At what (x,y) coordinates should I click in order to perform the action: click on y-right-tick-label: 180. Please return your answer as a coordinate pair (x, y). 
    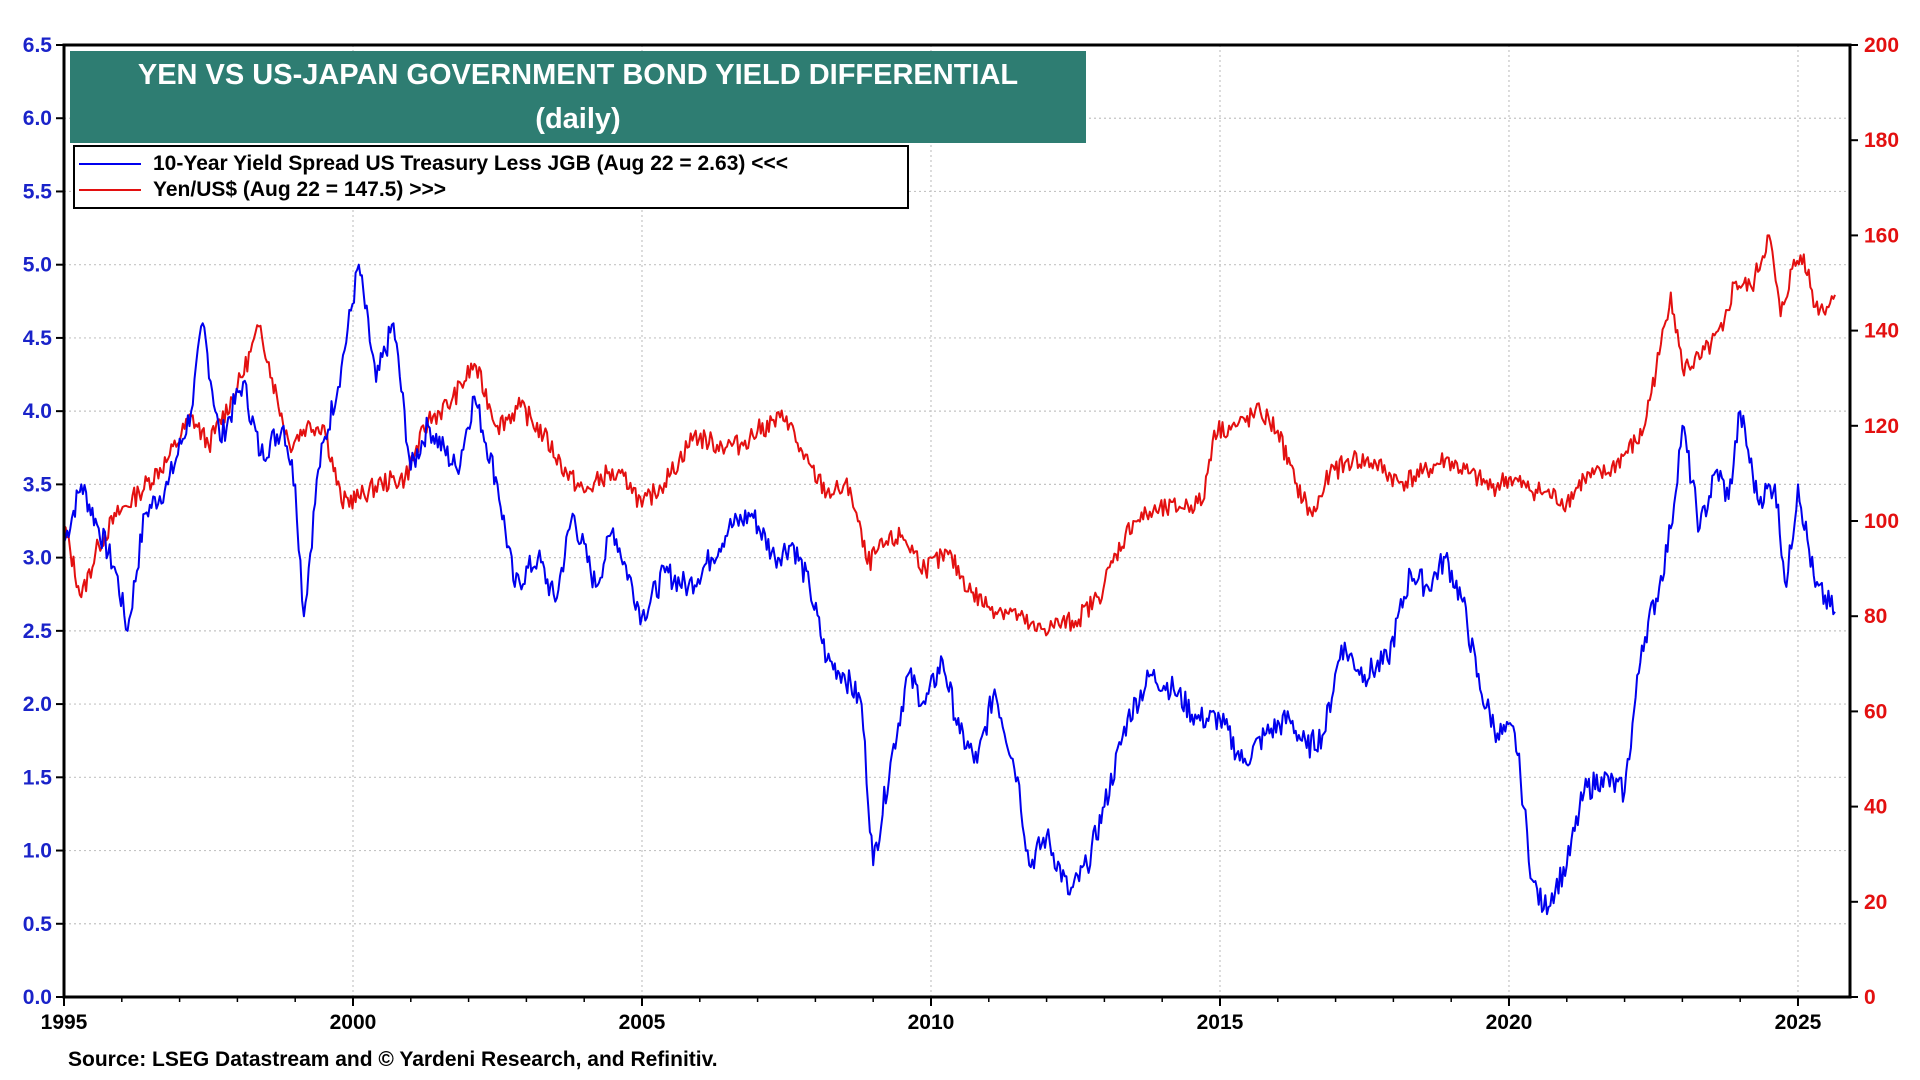
    Looking at the image, I should click on (1881, 140).